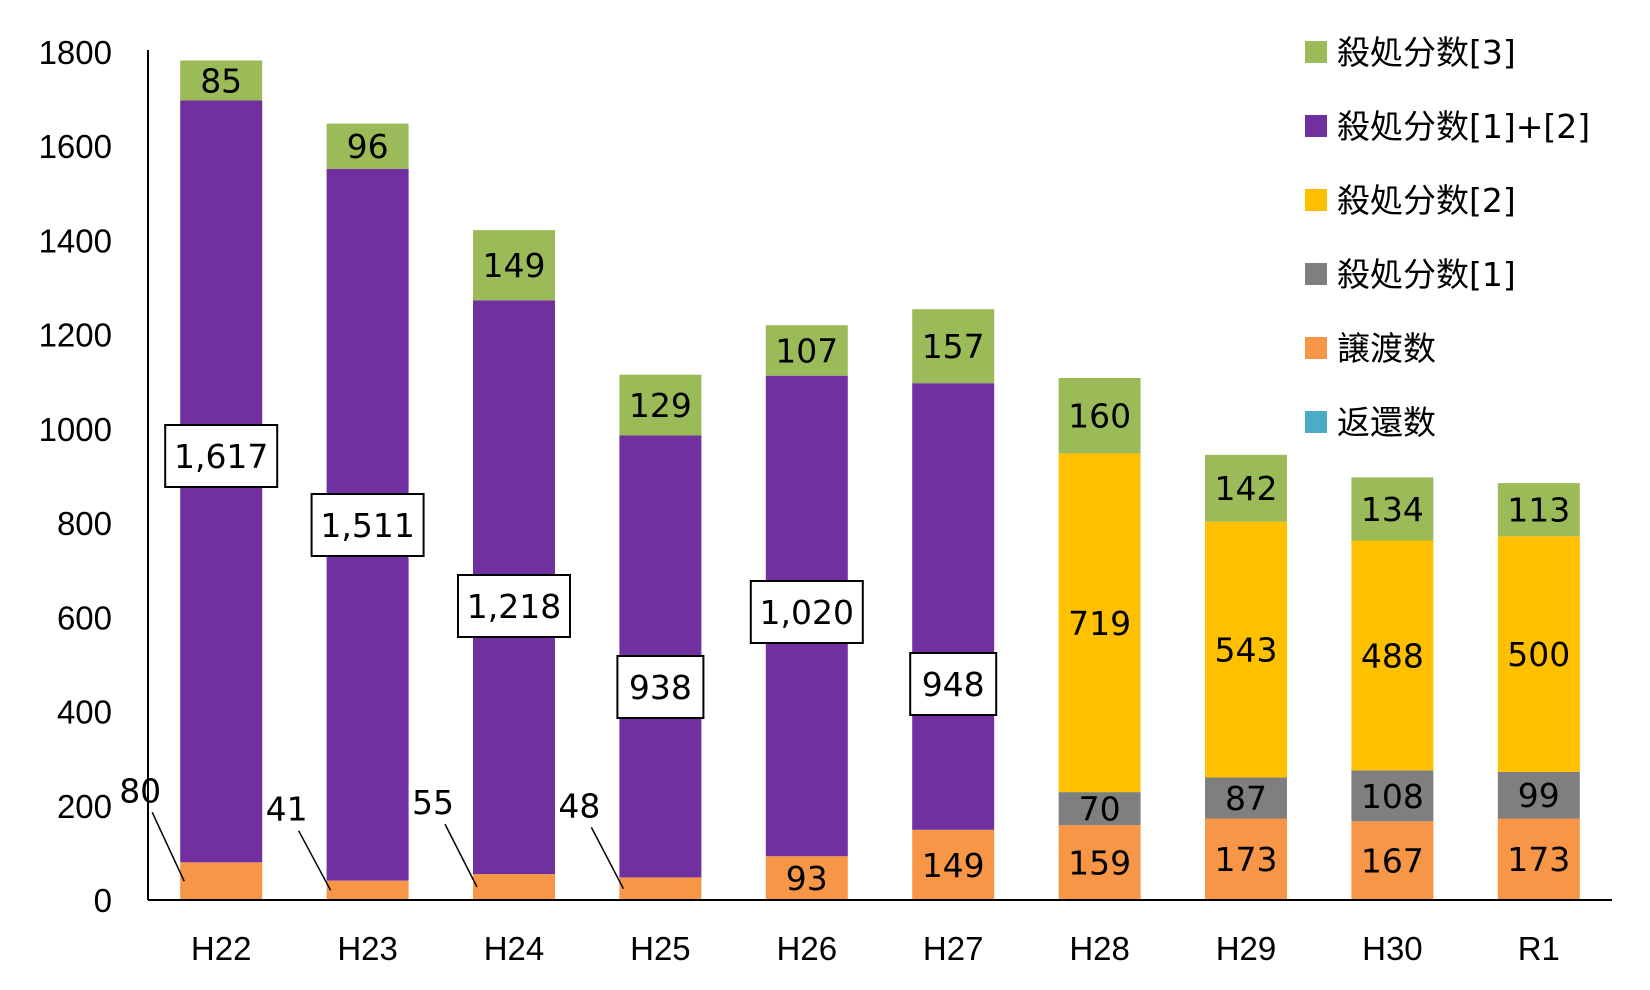  I want to click on bar-euthanasia-2-h30, so click(1392, 655).